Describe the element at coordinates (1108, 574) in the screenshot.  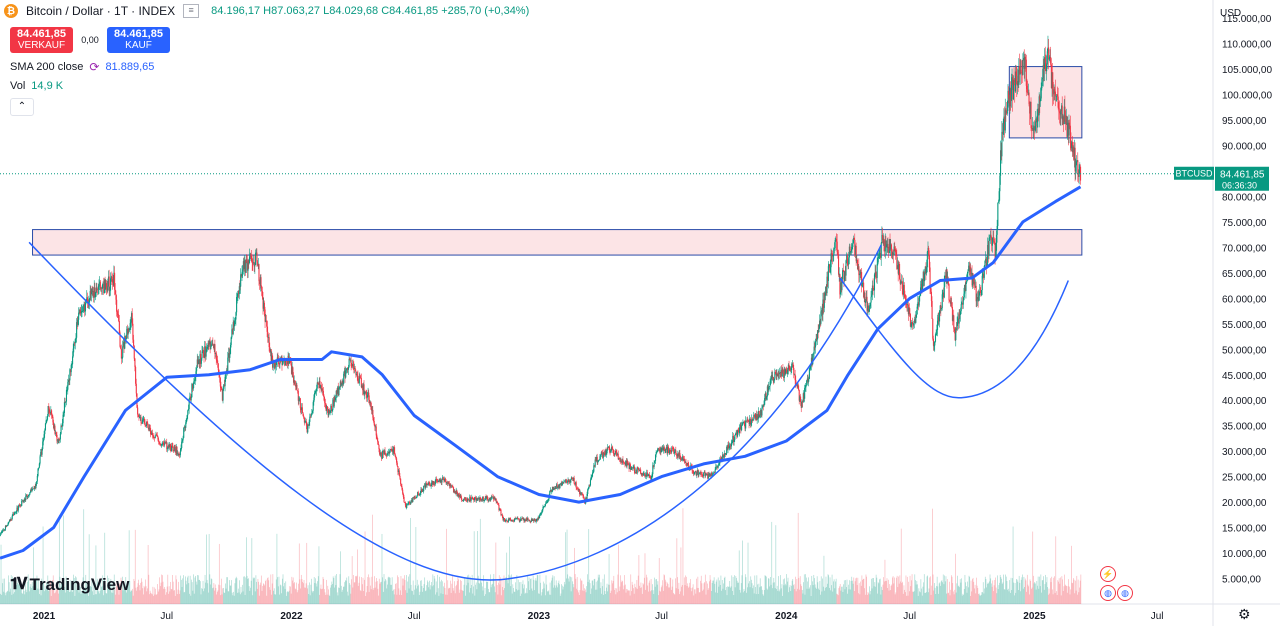
I see `event-lightning-icon: ⚡` at that location.